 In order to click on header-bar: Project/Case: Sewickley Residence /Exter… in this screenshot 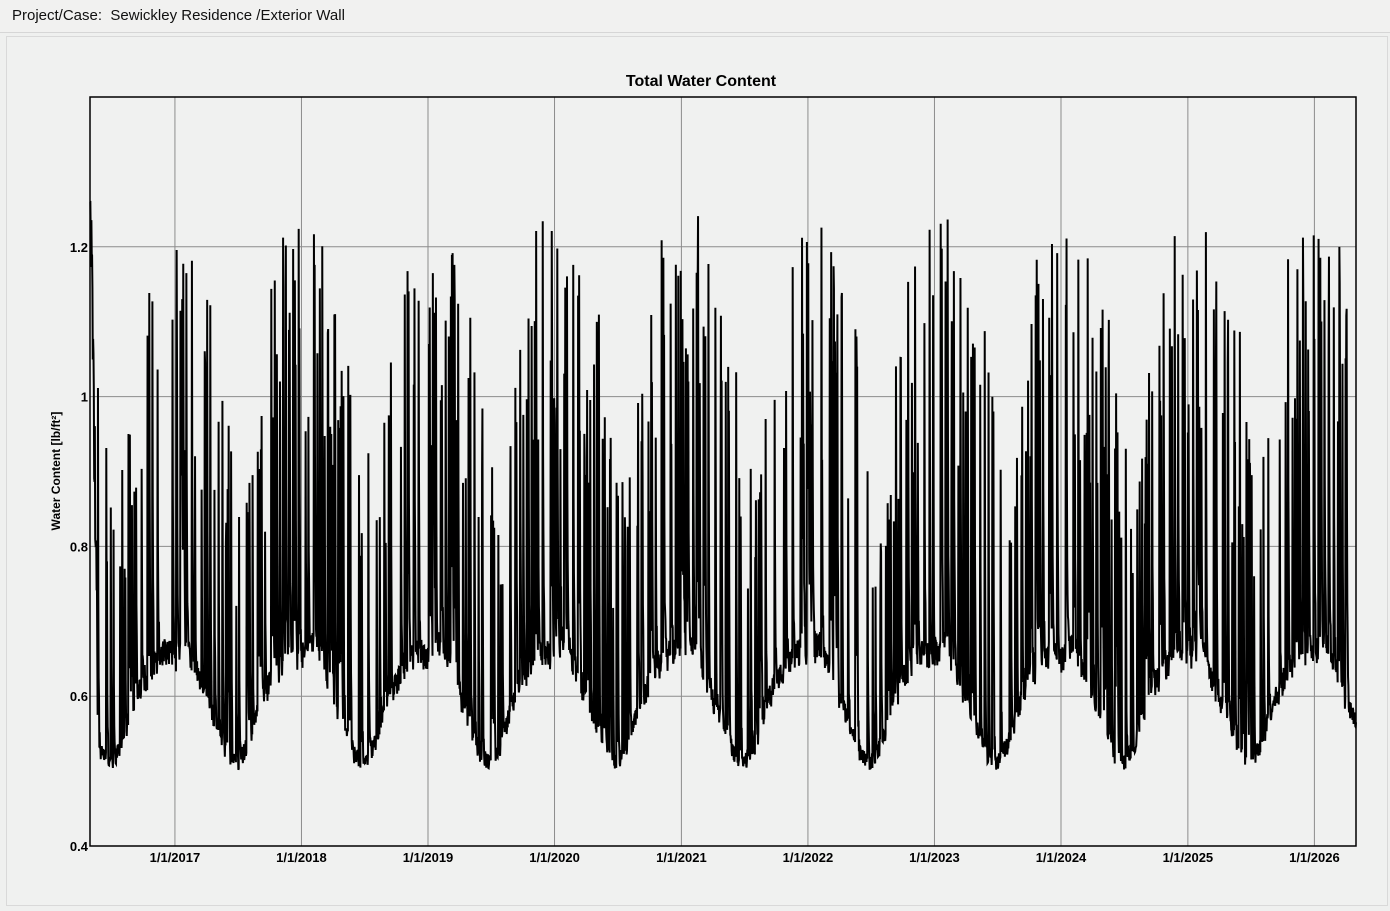, I will do `click(695, 16)`.